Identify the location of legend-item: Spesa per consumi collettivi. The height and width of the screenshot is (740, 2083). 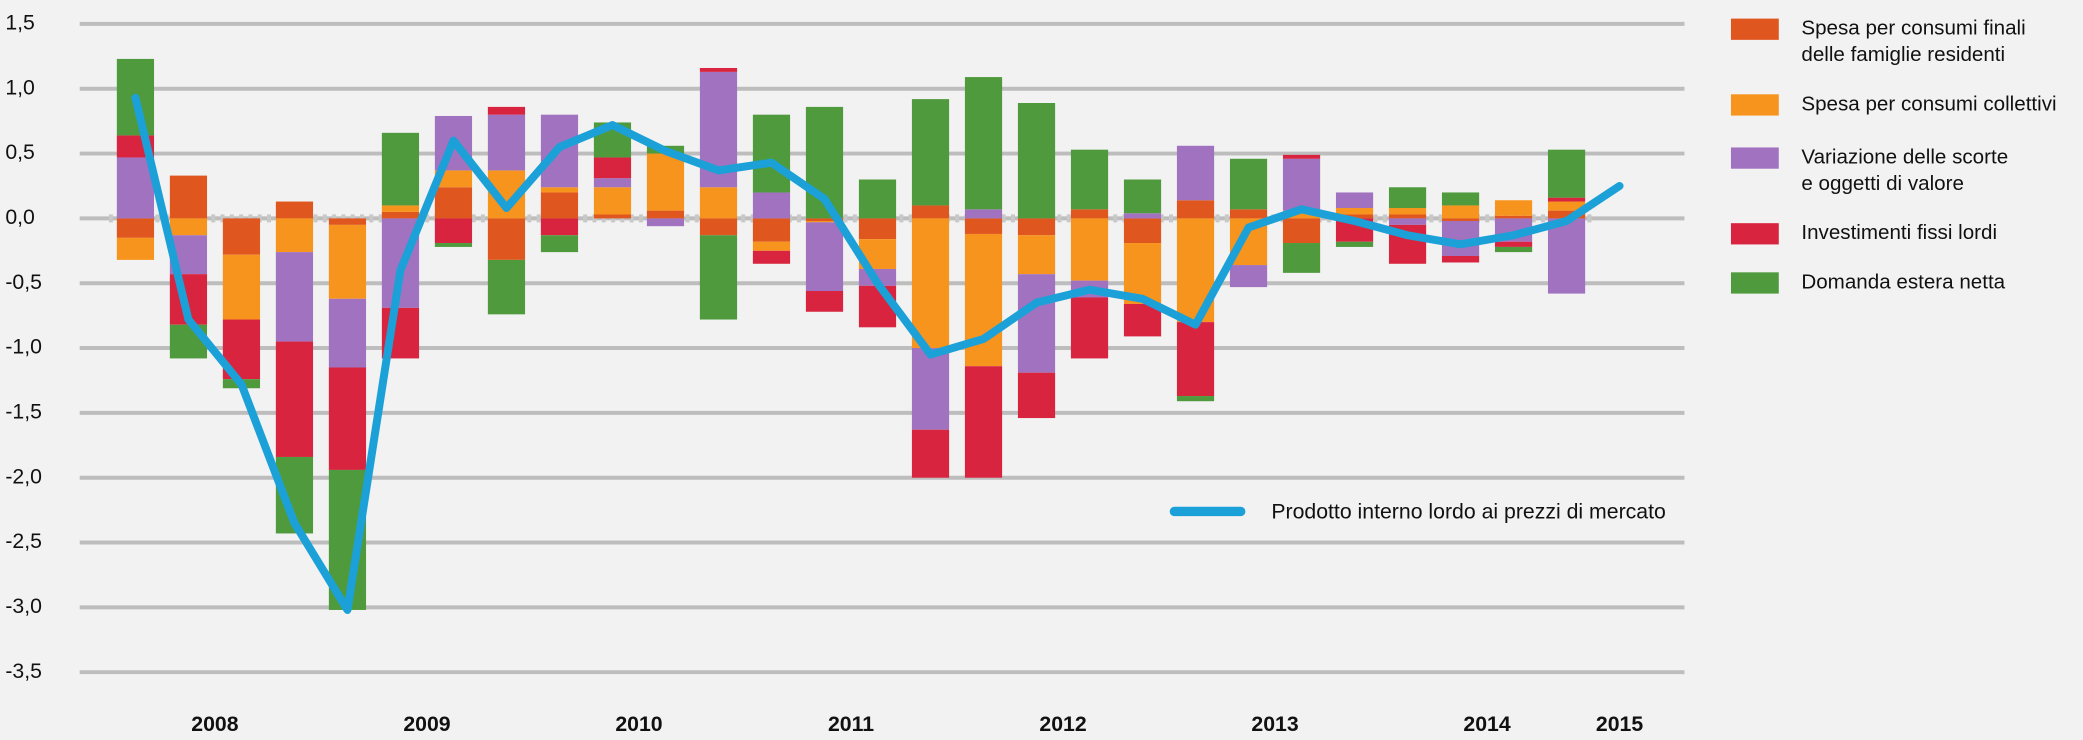
(1893, 105).